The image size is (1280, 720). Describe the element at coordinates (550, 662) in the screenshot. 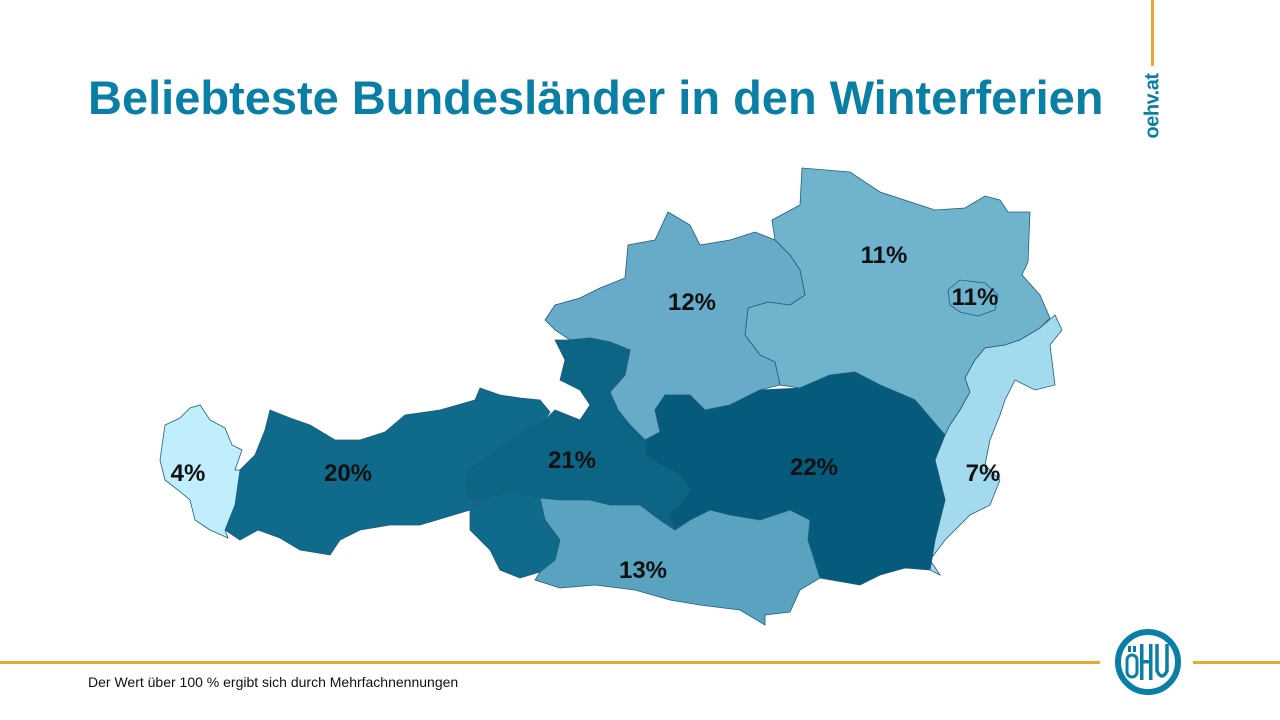

I see `accent-line-left` at that location.